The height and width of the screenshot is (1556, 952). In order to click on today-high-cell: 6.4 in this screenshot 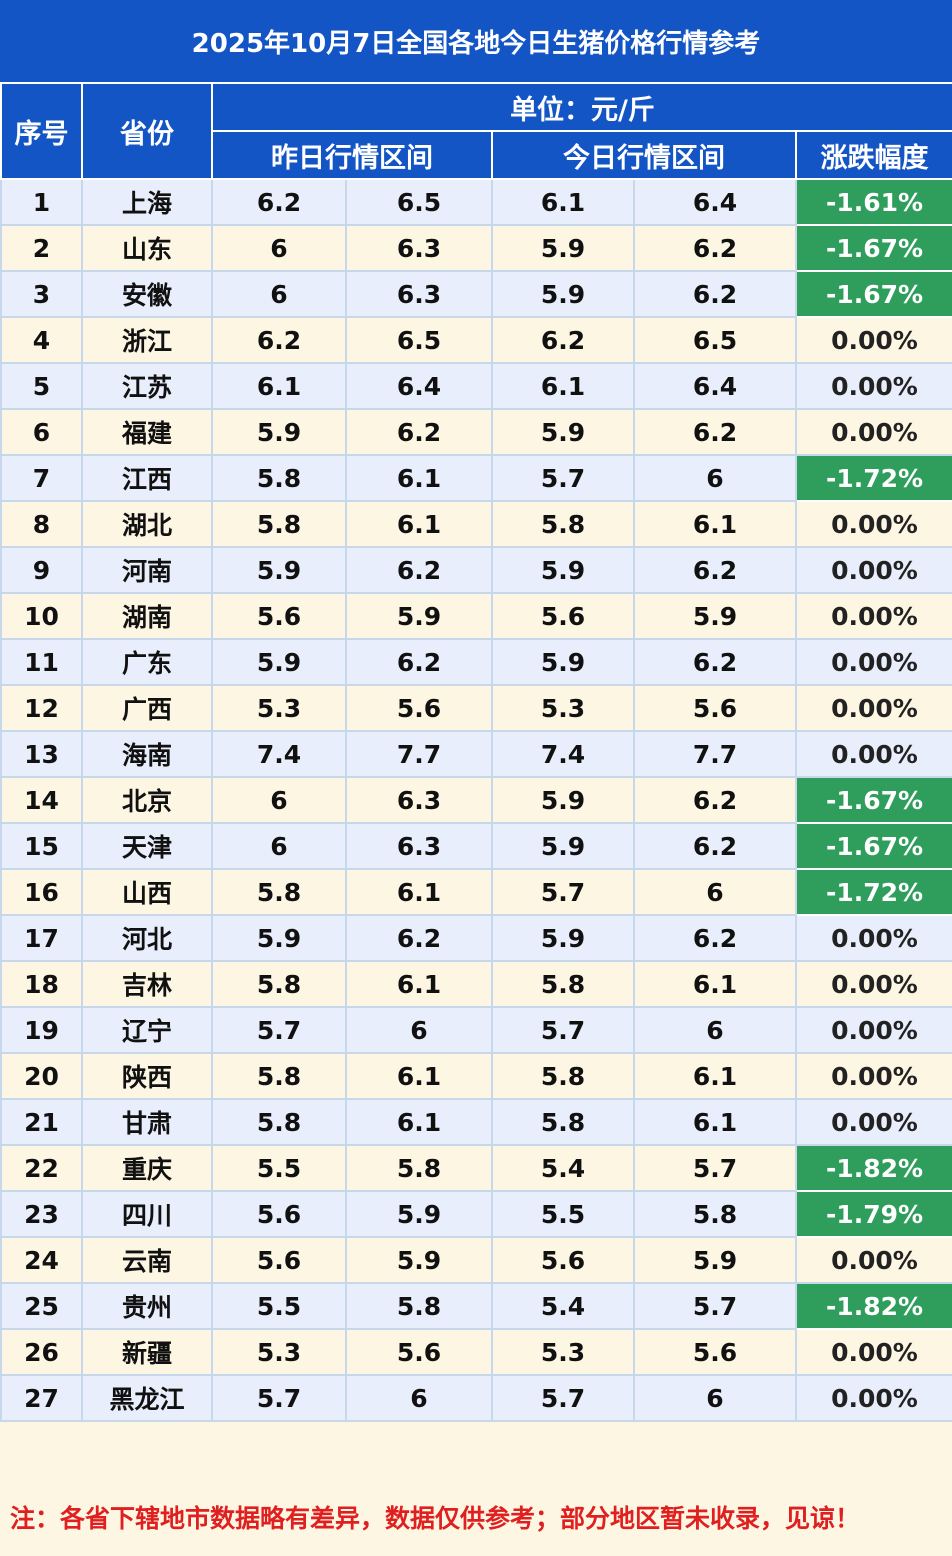, I will do `click(715, 202)`.